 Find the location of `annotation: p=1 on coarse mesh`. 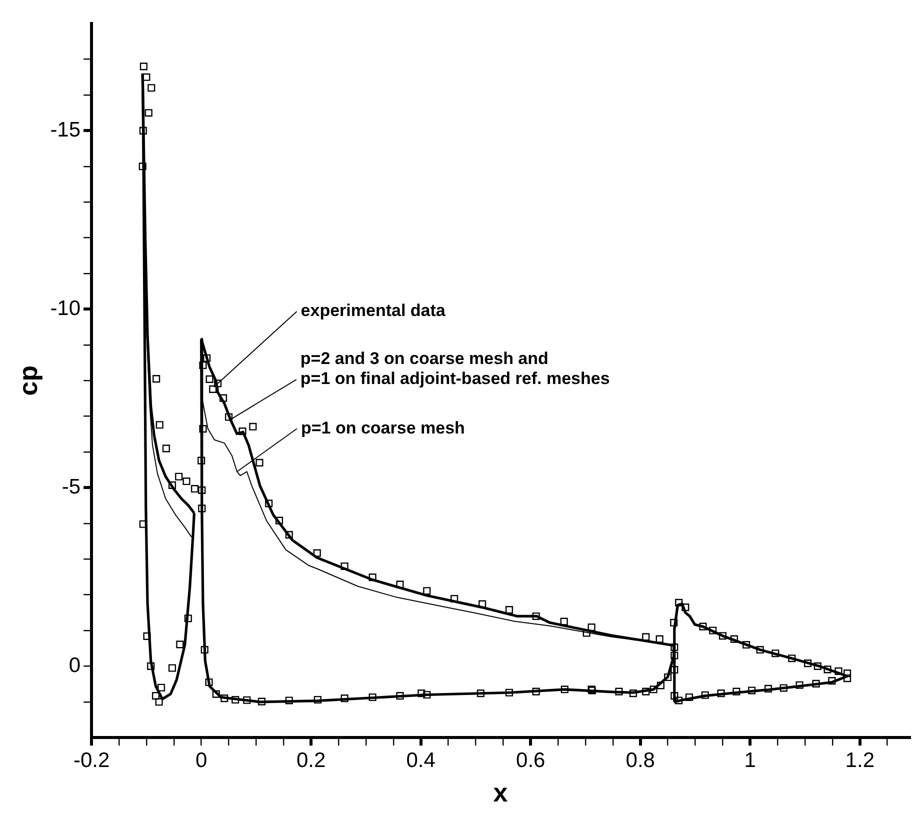

annotation: p=1 on coarse mesh is located at coordinates (382, 428).